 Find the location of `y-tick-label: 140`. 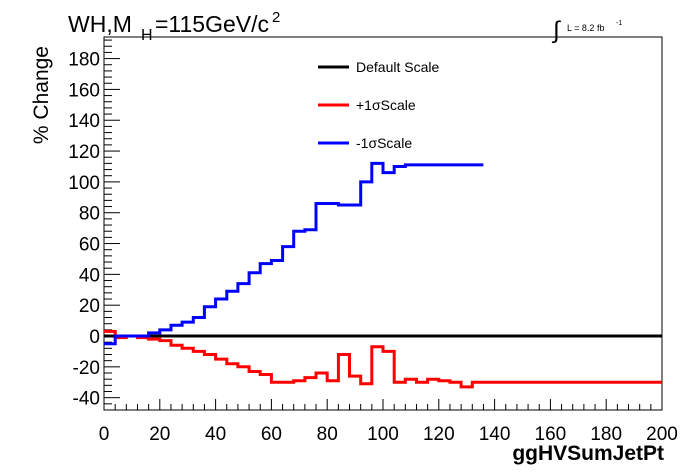

y-tick-label: 140 is located at coordinates (84, 121).